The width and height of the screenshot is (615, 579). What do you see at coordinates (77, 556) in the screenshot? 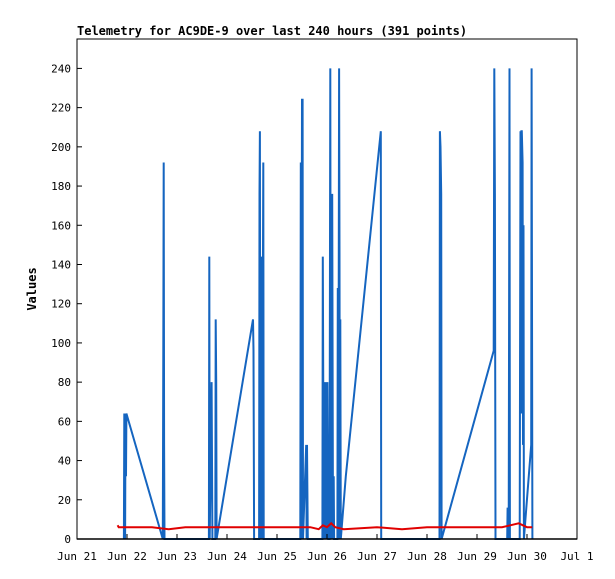
I see `x-tick-label: Jun 21` at bounding box center [77, 556].